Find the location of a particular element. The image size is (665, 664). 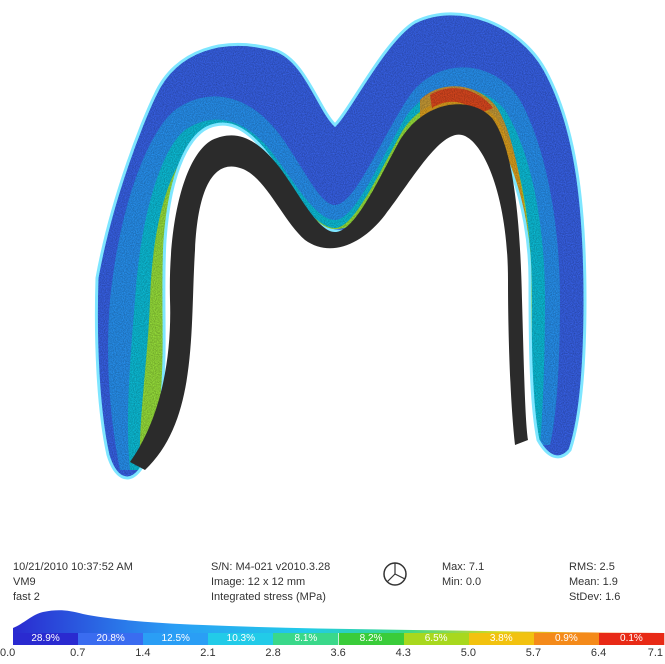

scale-tick-label: 5.7 is located at coordinates (533, 653).